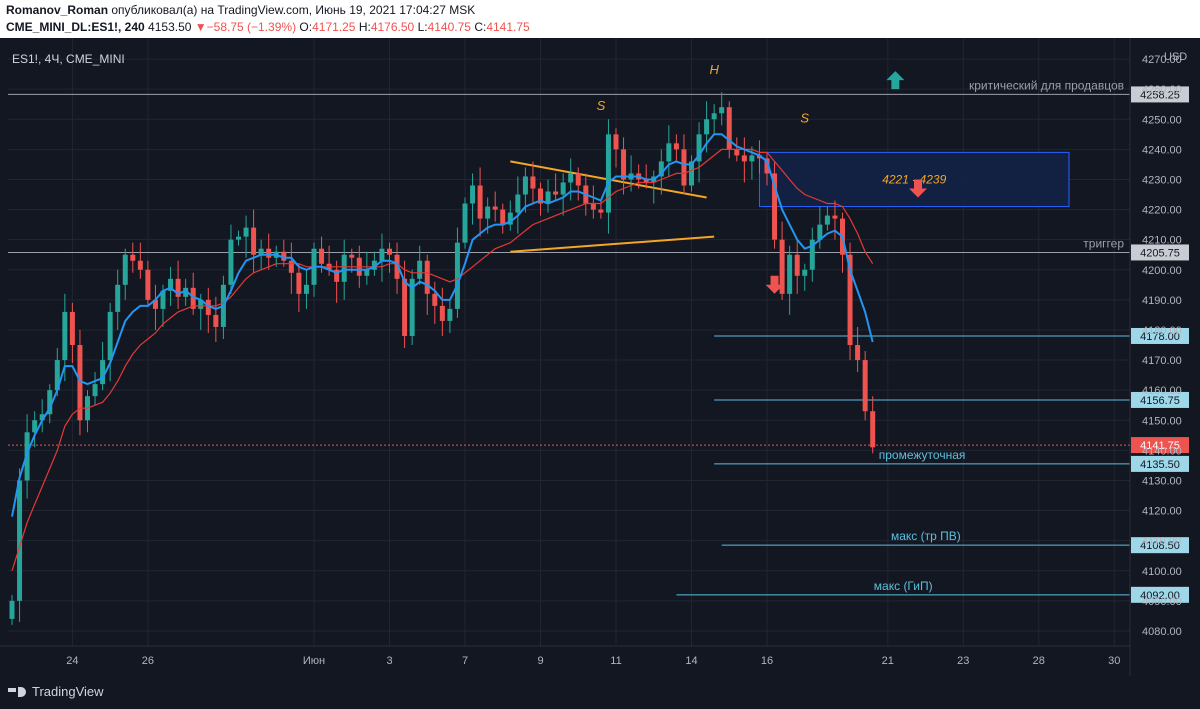 The height and width of the screenshot is (709, 1200). I want to click on y-tick-label: 4250.00, so click(1162, 120).